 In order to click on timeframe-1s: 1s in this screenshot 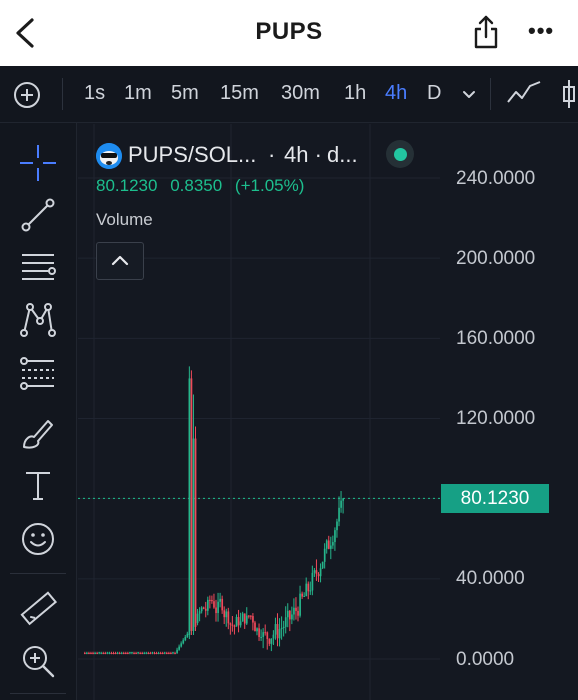, I will do `click(95, 93)`.